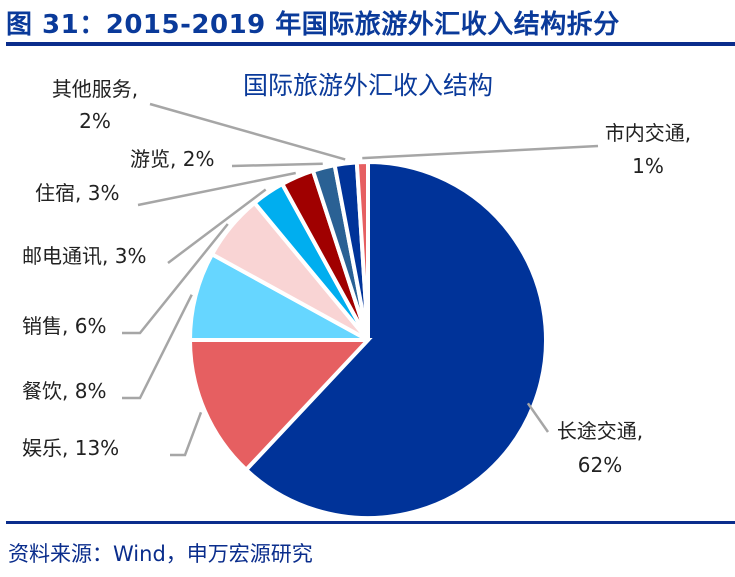 Image resolution: width=735 pixels, height=577 pixels. I want to click on data-label-3: 销售, 6%, so click(64, 326).